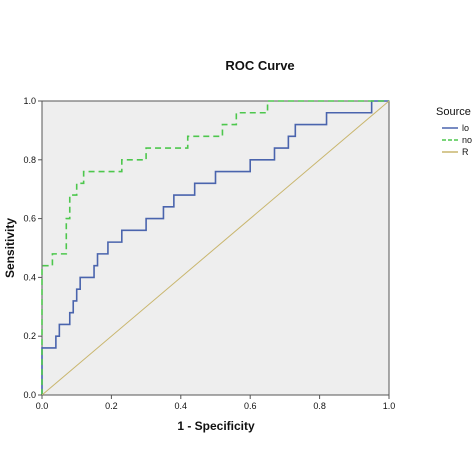 Image resolution: width=474 pixels, height=474 pixels. I want to click on x-tick-label: 0.4, so click(181, 406).